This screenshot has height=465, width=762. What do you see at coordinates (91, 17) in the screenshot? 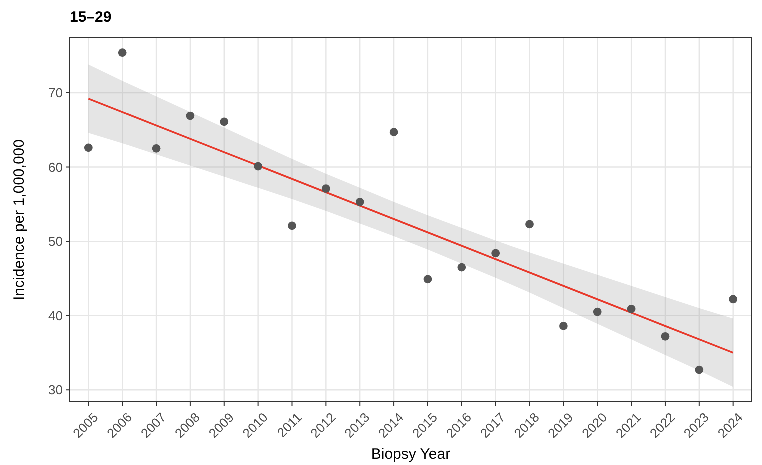
I see `chart-title: 15–29` at bounding box center [91, 17].